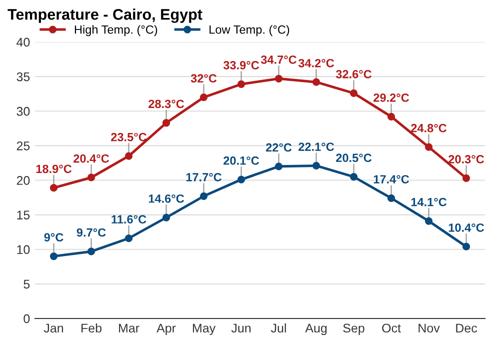  What do you see at coordinates (241, 328) in the screenshot?
I see `x-tick-label: Jun` at bounding box center [241, 328].